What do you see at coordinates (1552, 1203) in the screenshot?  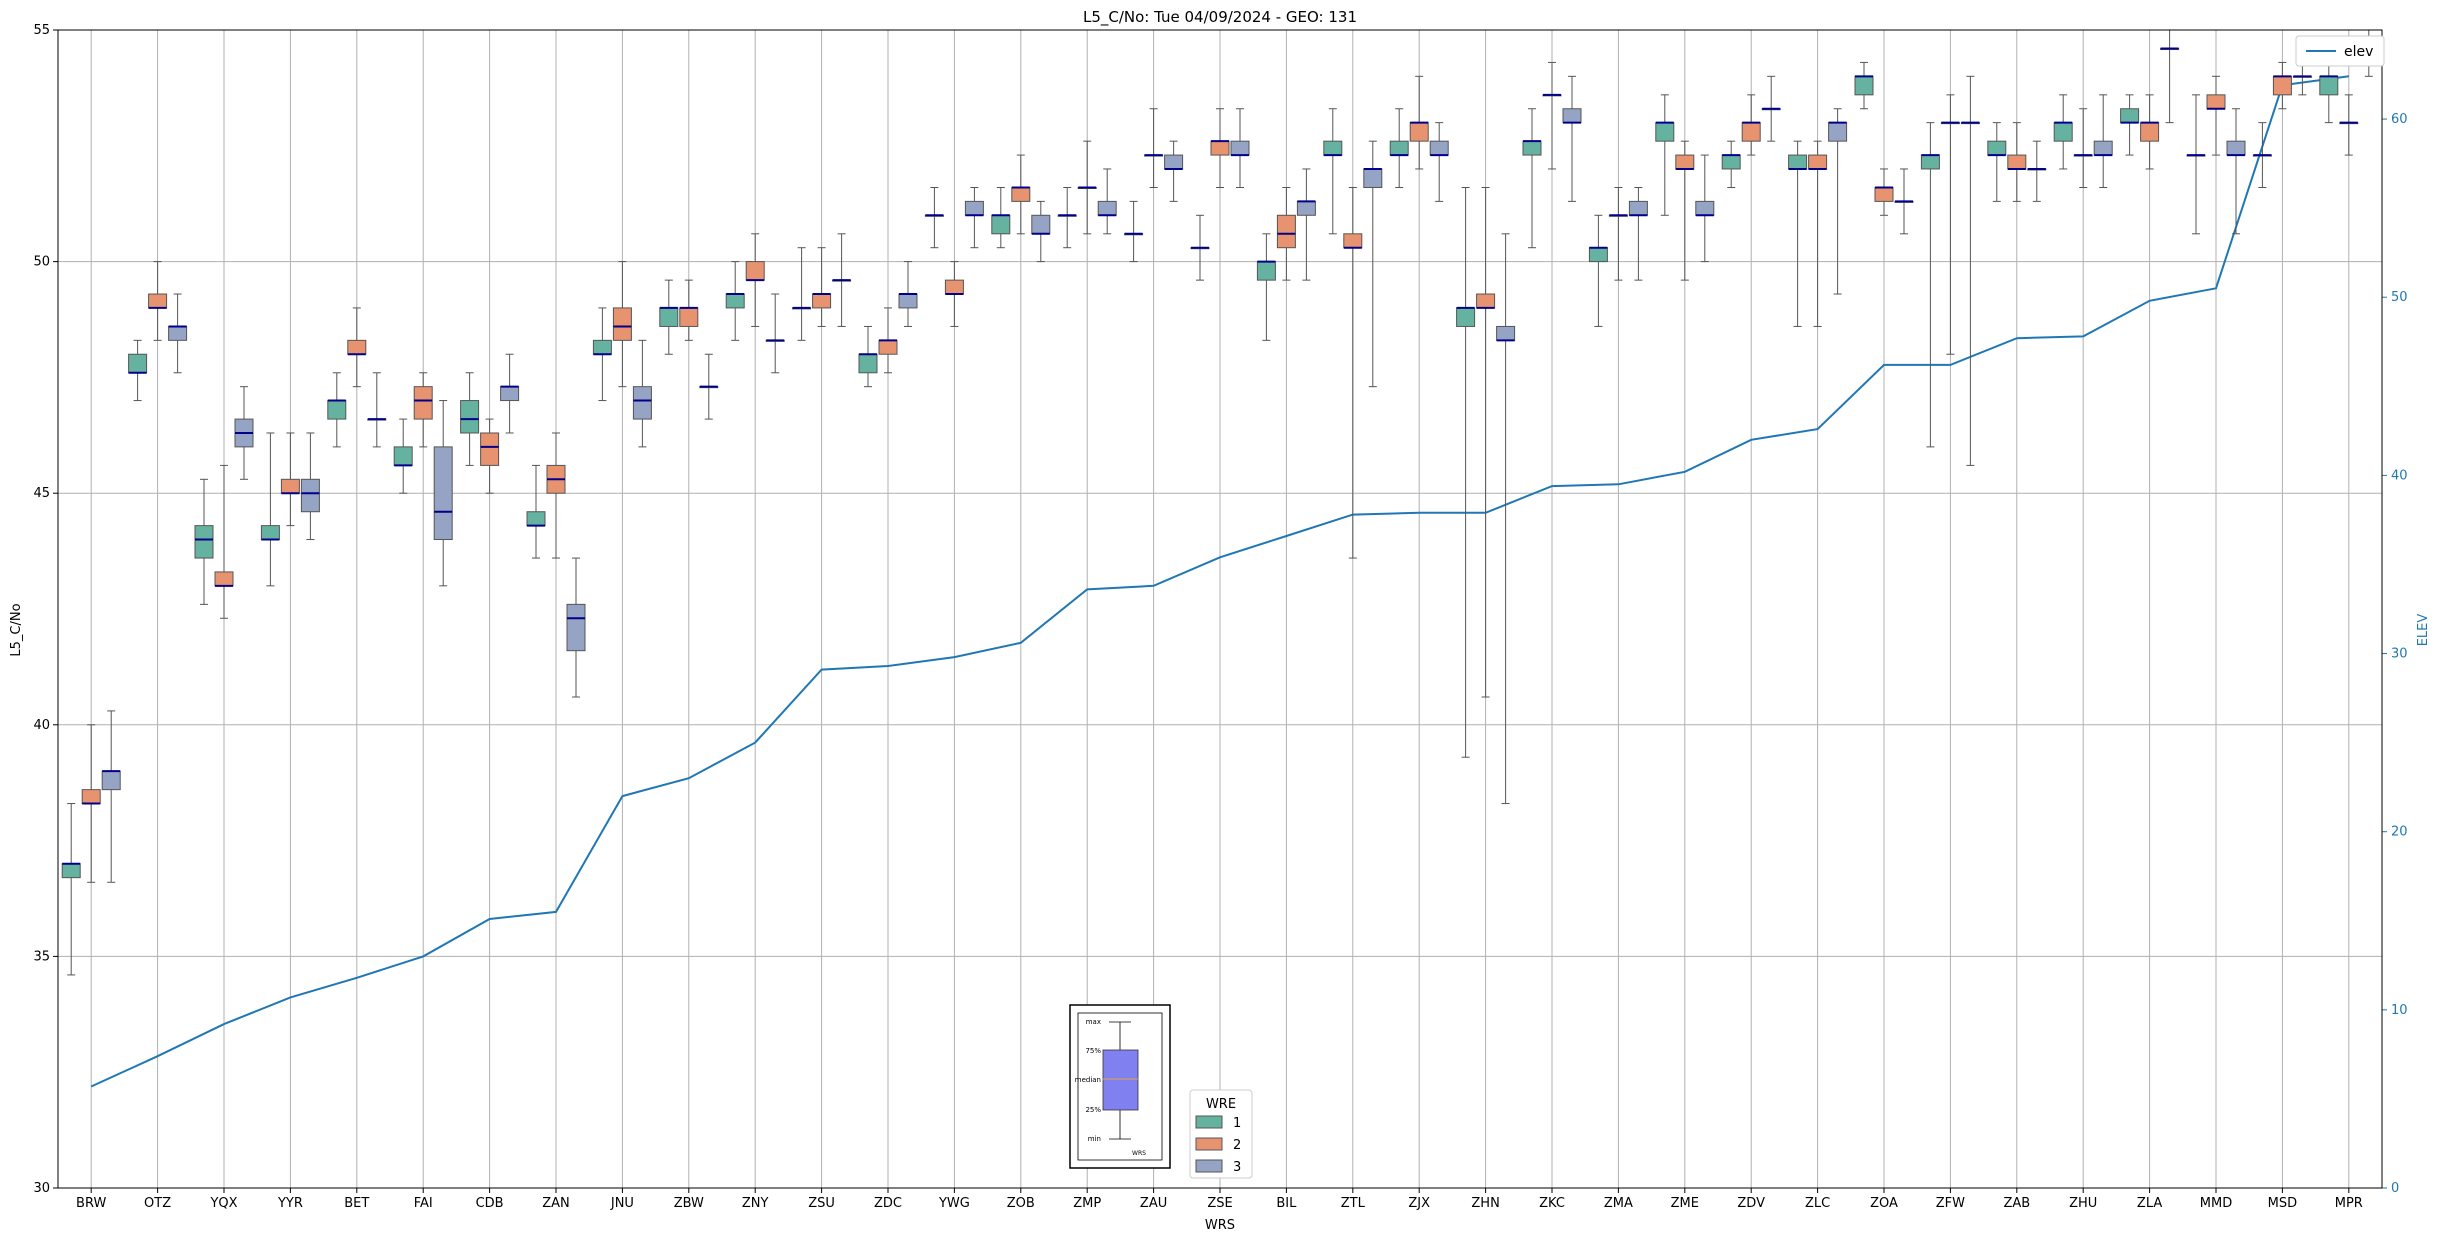 I see `x-tick-label: ZKC` at bounding box center [1552, 1203].